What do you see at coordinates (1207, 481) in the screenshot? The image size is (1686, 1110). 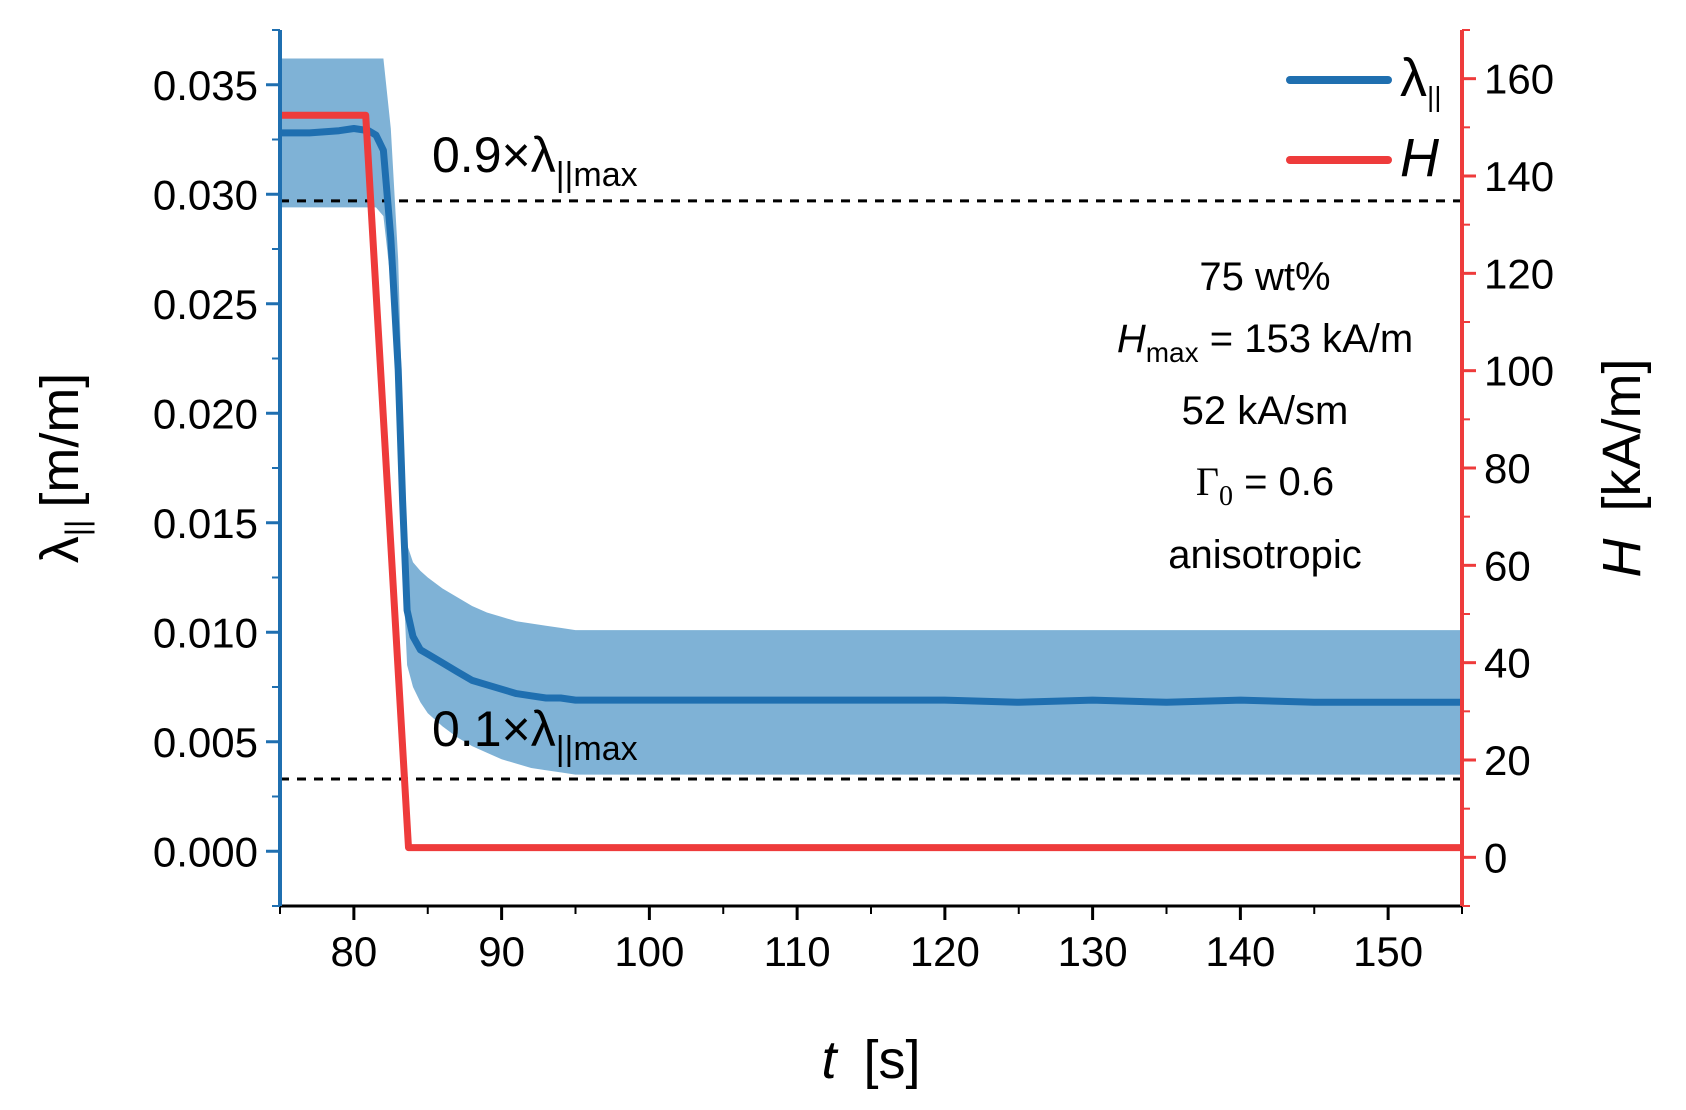 I see `annotation-gamma-var: Γ` at bounding box center [1207, 481].